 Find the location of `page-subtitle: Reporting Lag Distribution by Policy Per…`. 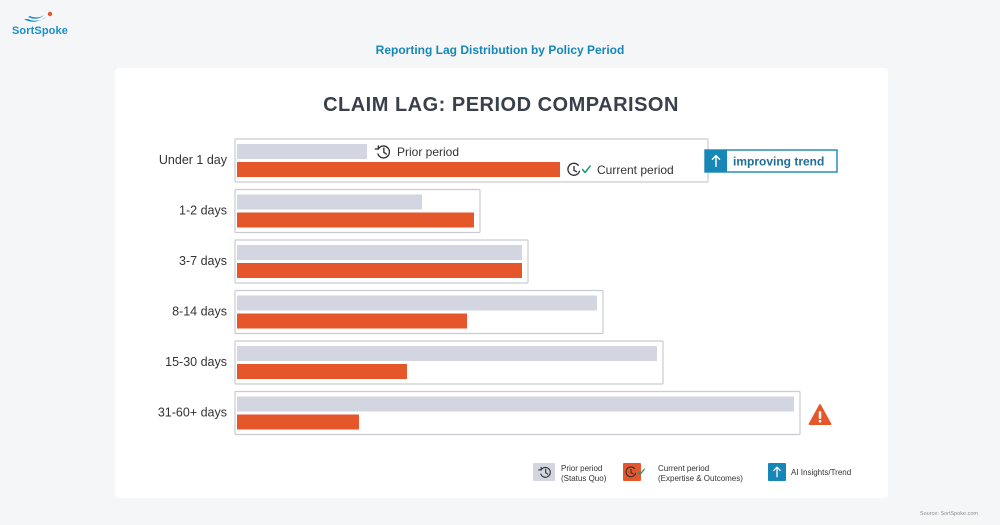

page-subtitle: Reporting Lag Distribution by Policy Per… is located at coordinates (500, 50).